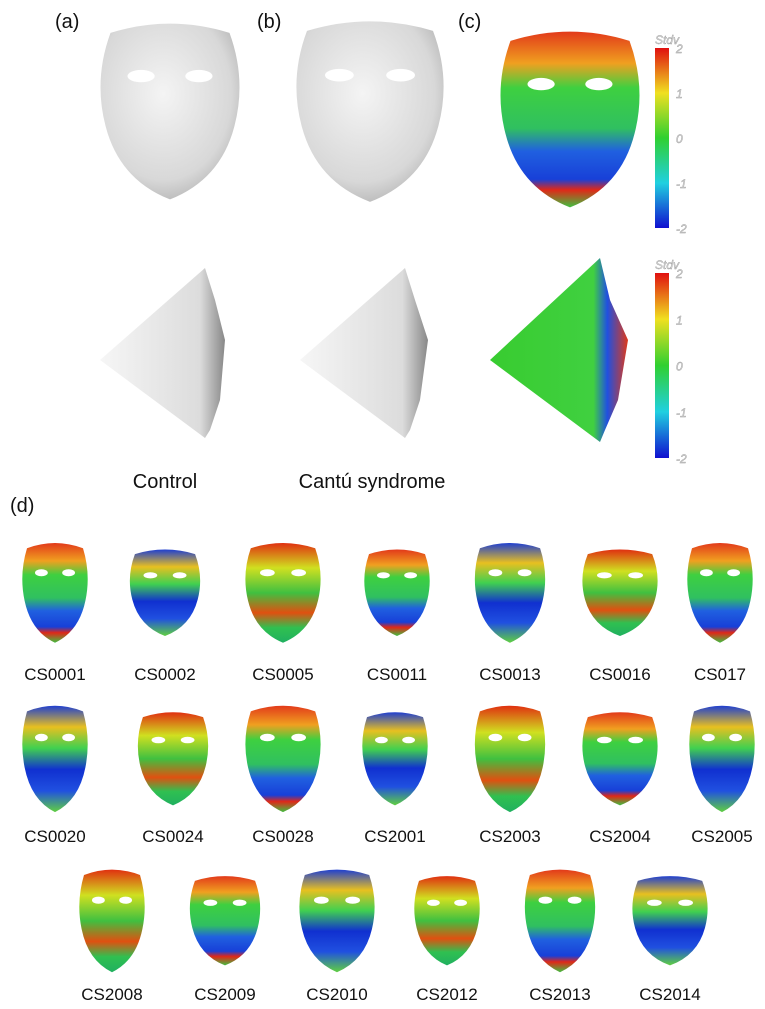 This screenshot has width=765, height=1009. Describe the element at coordinates (681, 459) in the screenshot. I see `colorbar-tick: -2` at that location.